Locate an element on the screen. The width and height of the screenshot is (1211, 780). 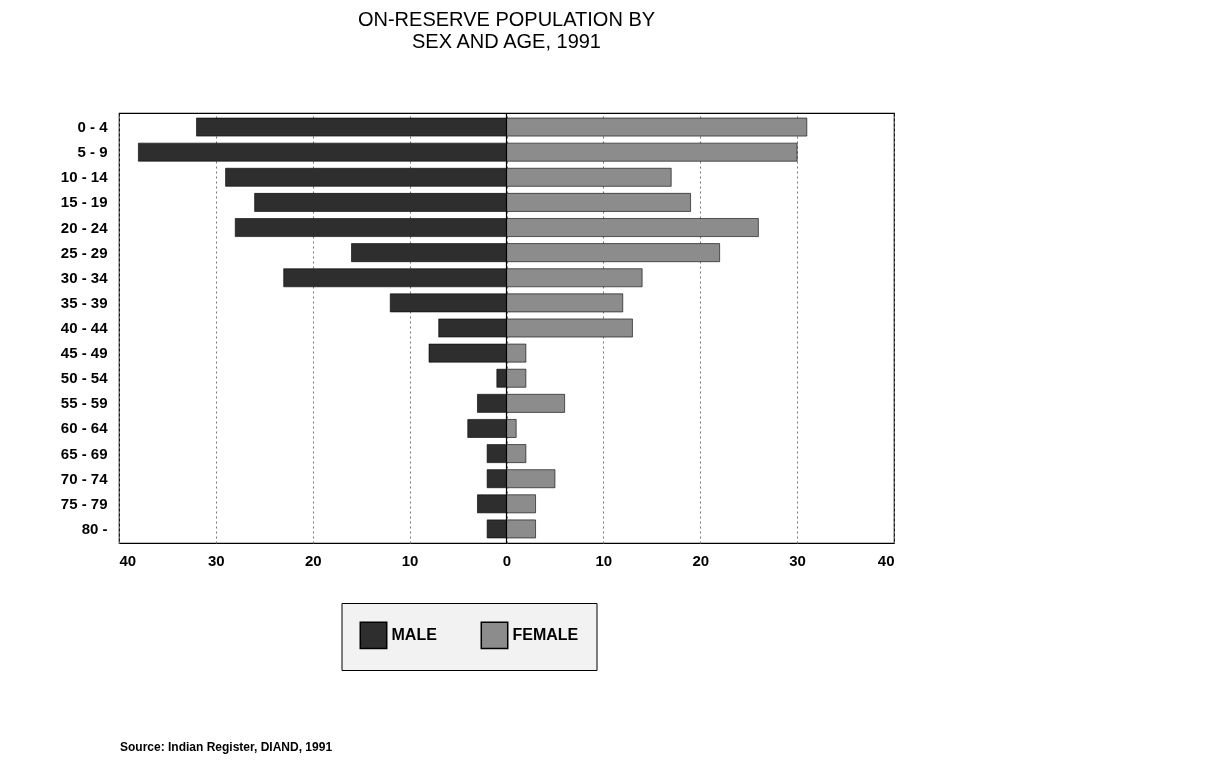
y-tick-label: 80 - is located at coordinates (94, 528).